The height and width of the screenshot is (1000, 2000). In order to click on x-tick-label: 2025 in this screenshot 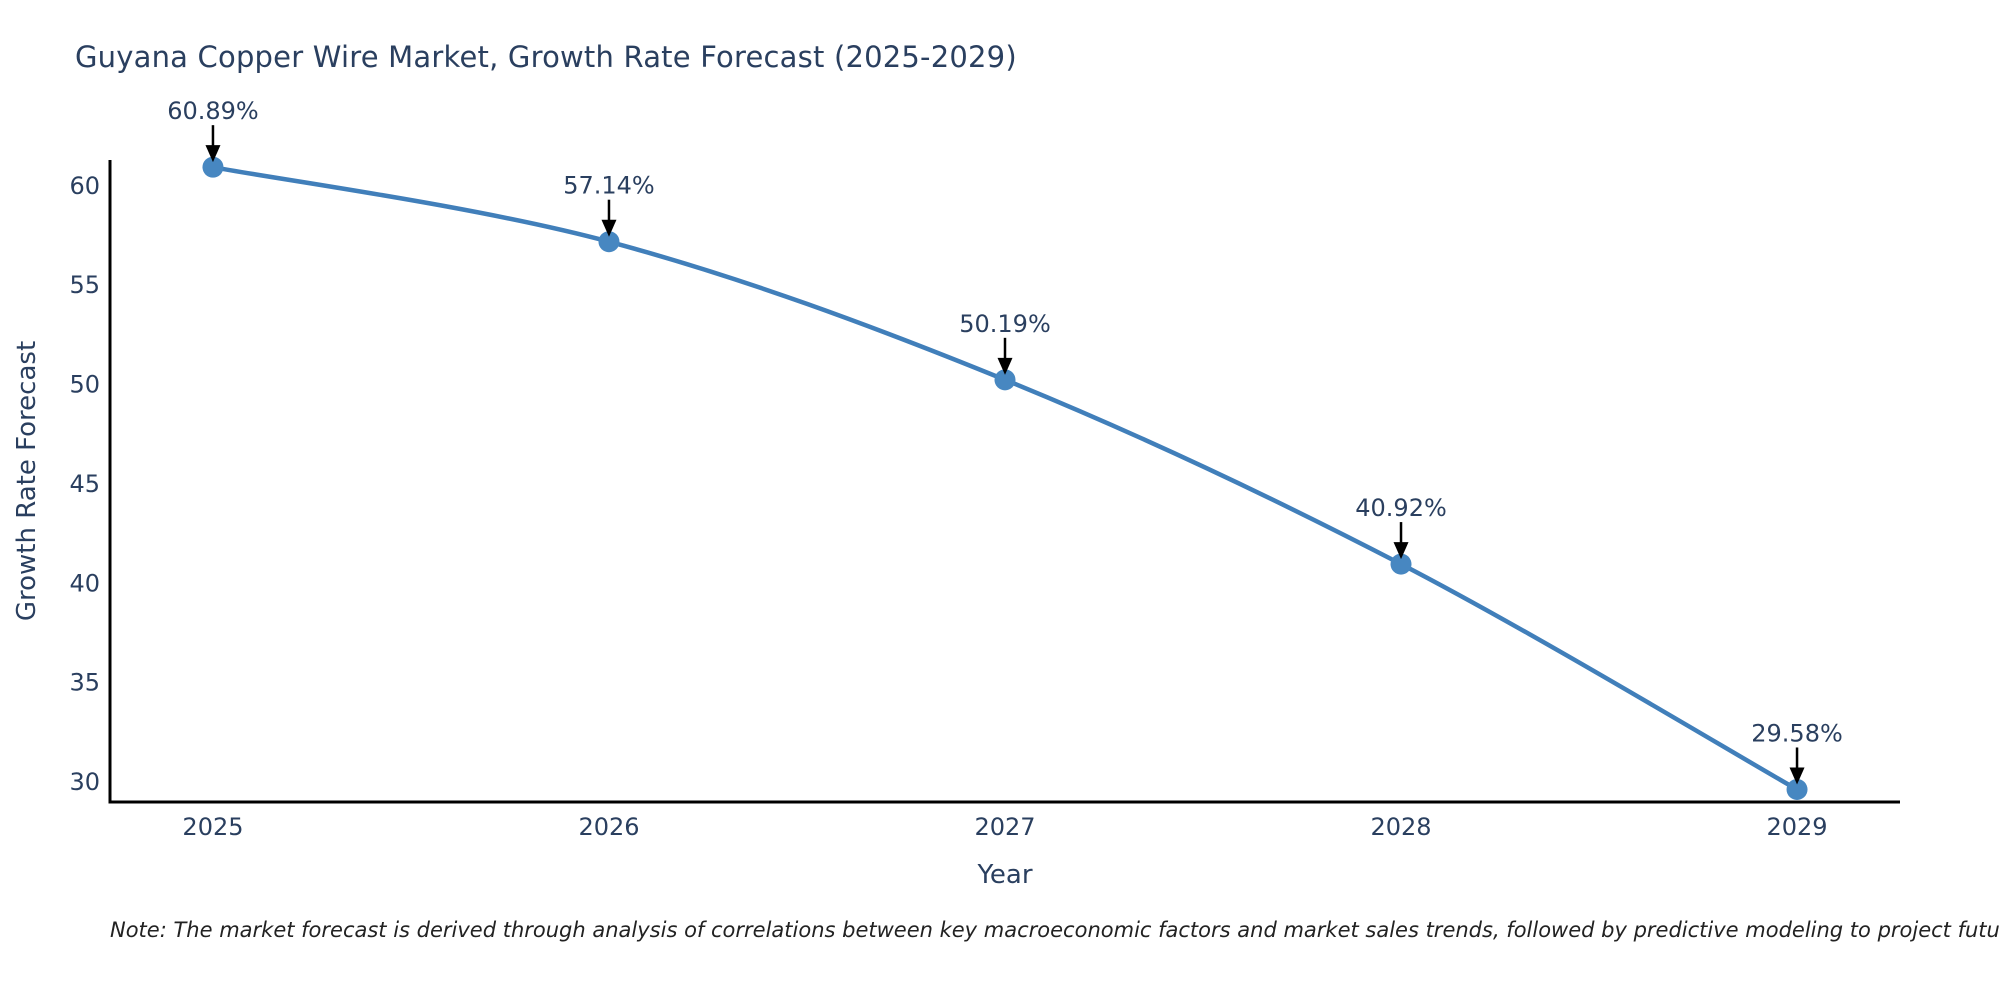, I will do `click(212, 827)`.